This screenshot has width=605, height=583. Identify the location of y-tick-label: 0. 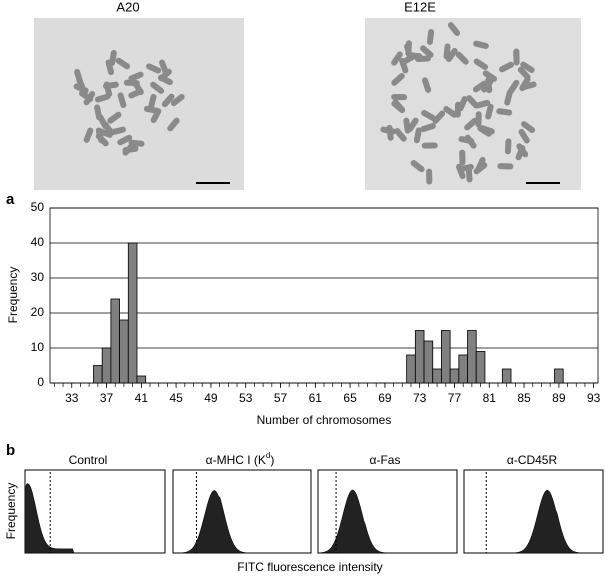
(40, 382).